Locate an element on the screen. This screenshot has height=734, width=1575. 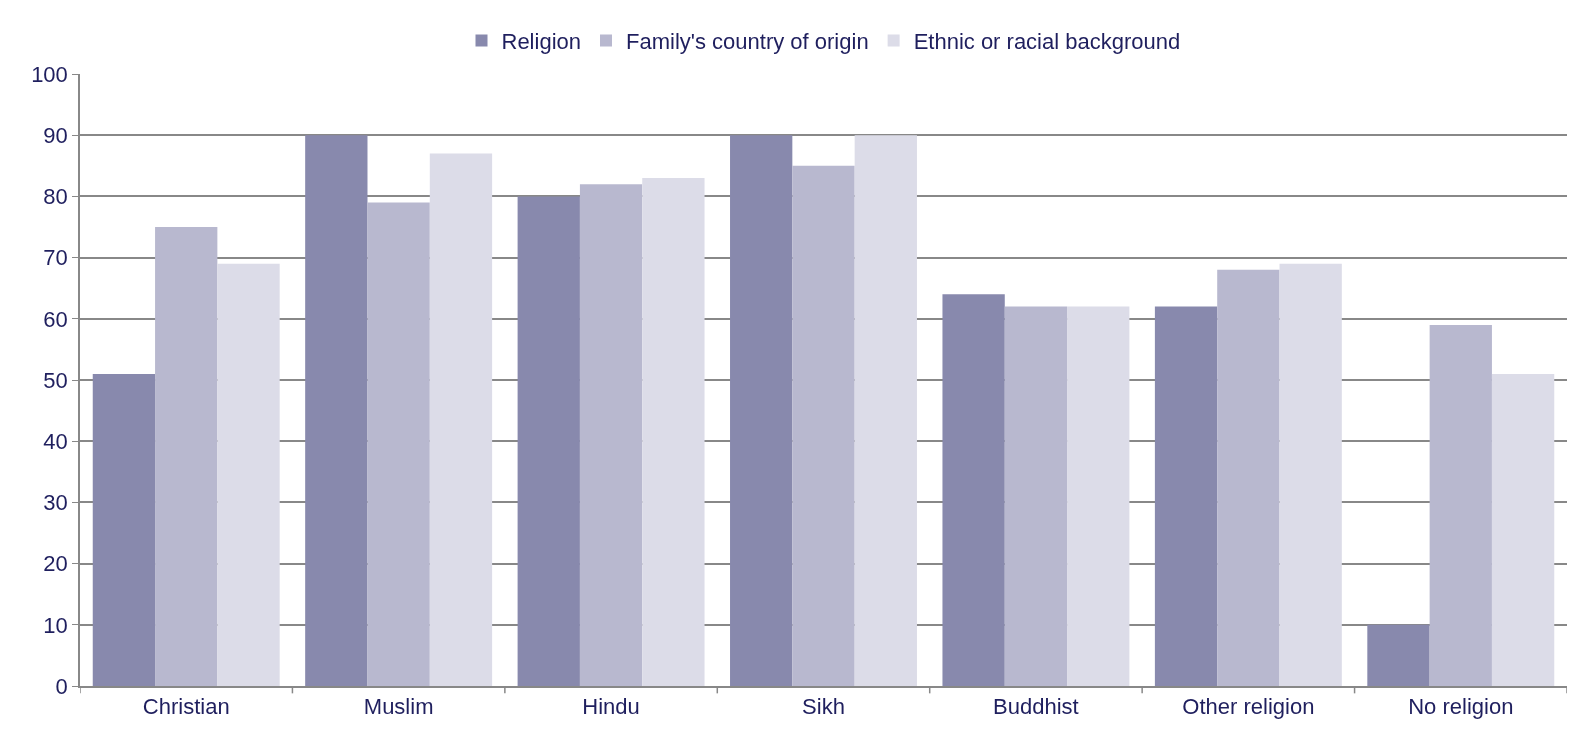
x-tick-label: No religion is located at coordinates (1461, 707).